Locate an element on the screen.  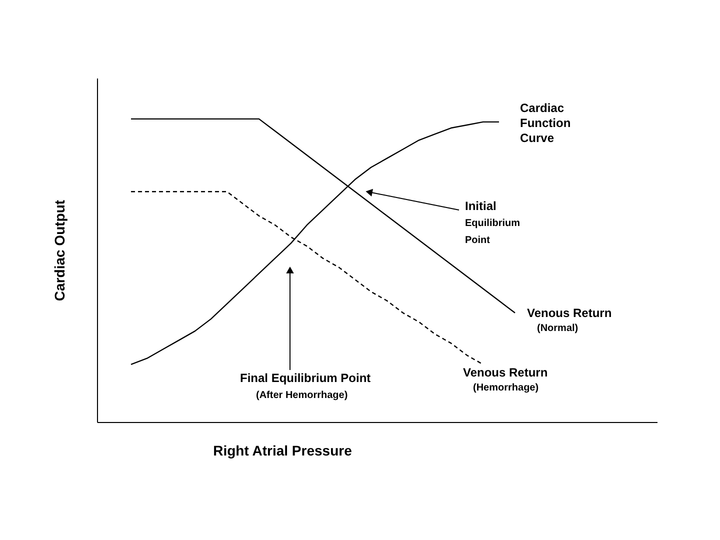
series-label: Venous Return (Hemorrhage) is located at coordinates (505, 379).